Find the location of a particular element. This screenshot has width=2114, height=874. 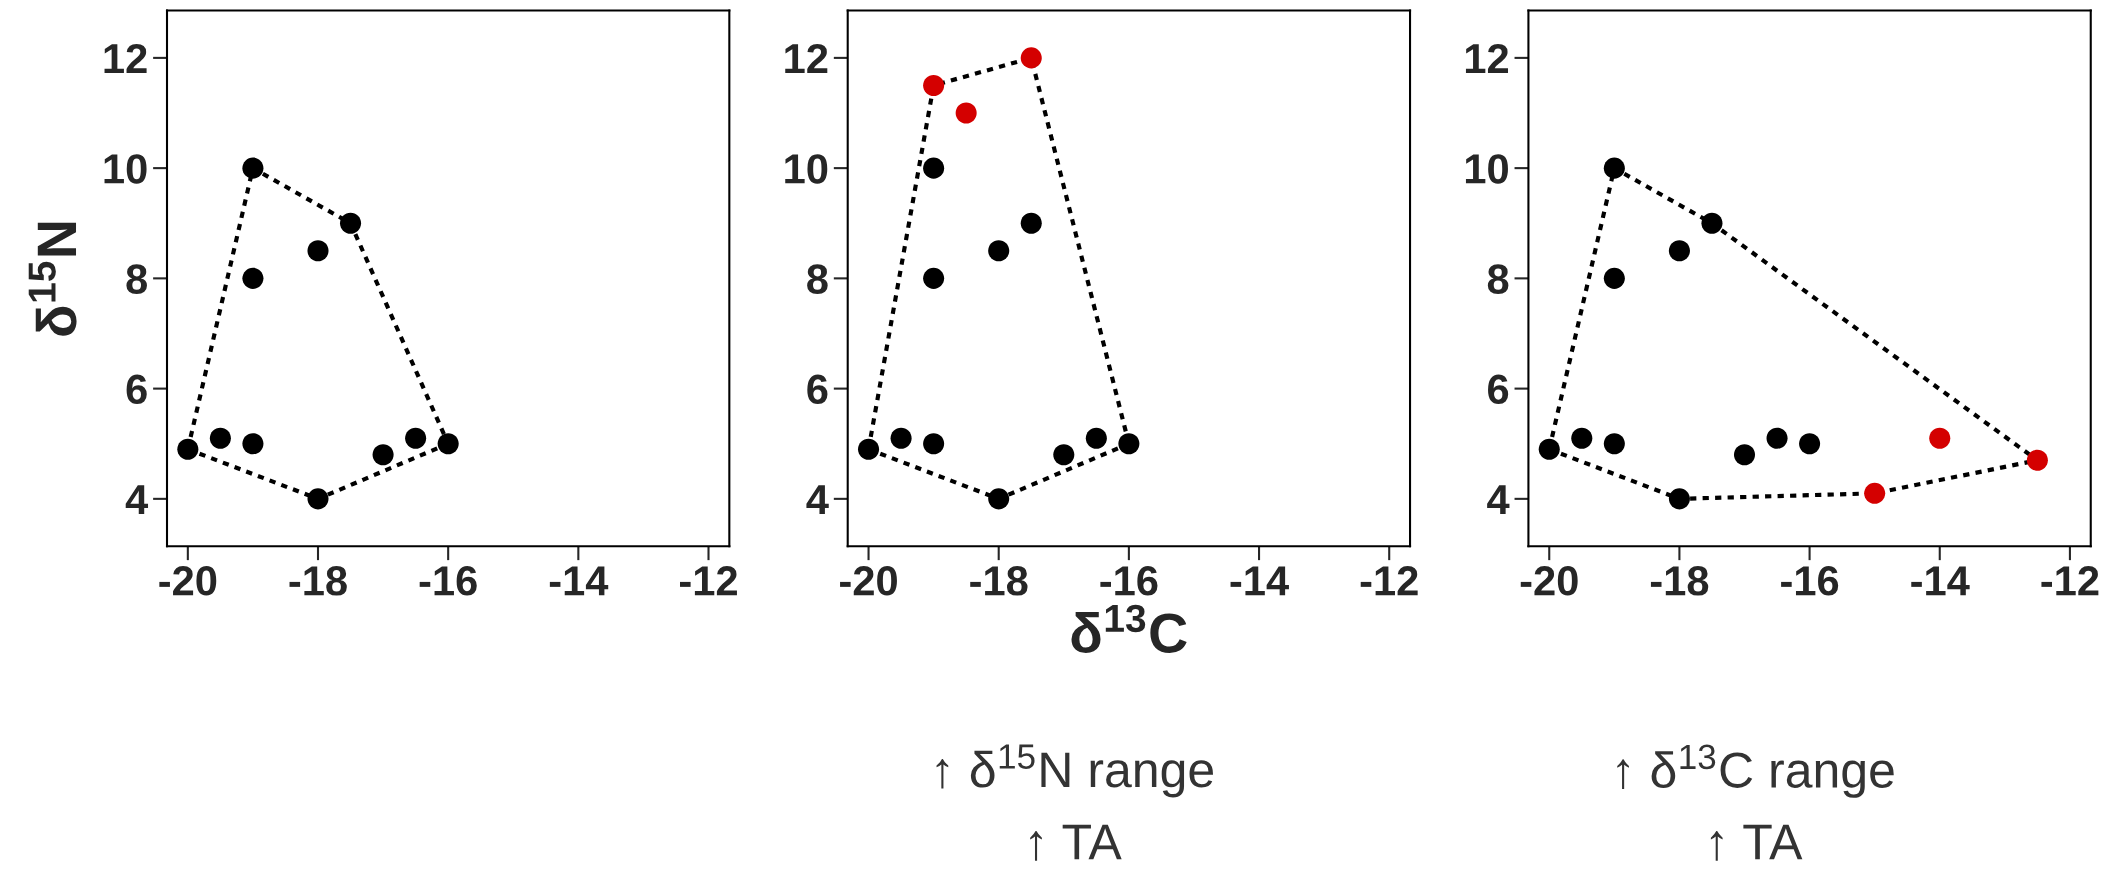

x-axis-title: δ$^{13}$C is located at coordinates (1129, 628).